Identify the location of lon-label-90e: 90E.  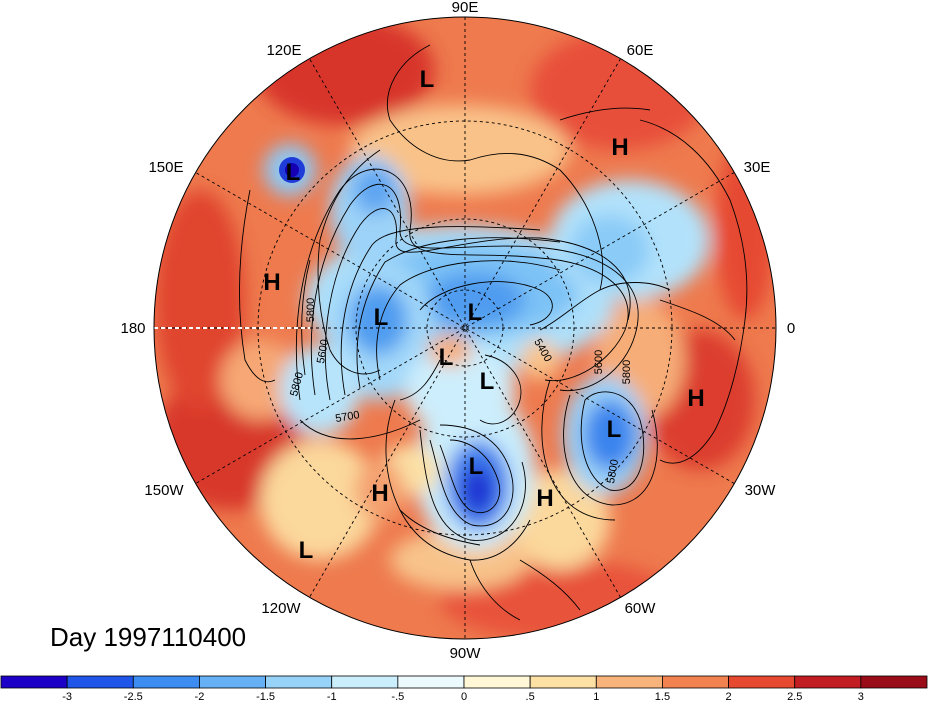
(465, 8).